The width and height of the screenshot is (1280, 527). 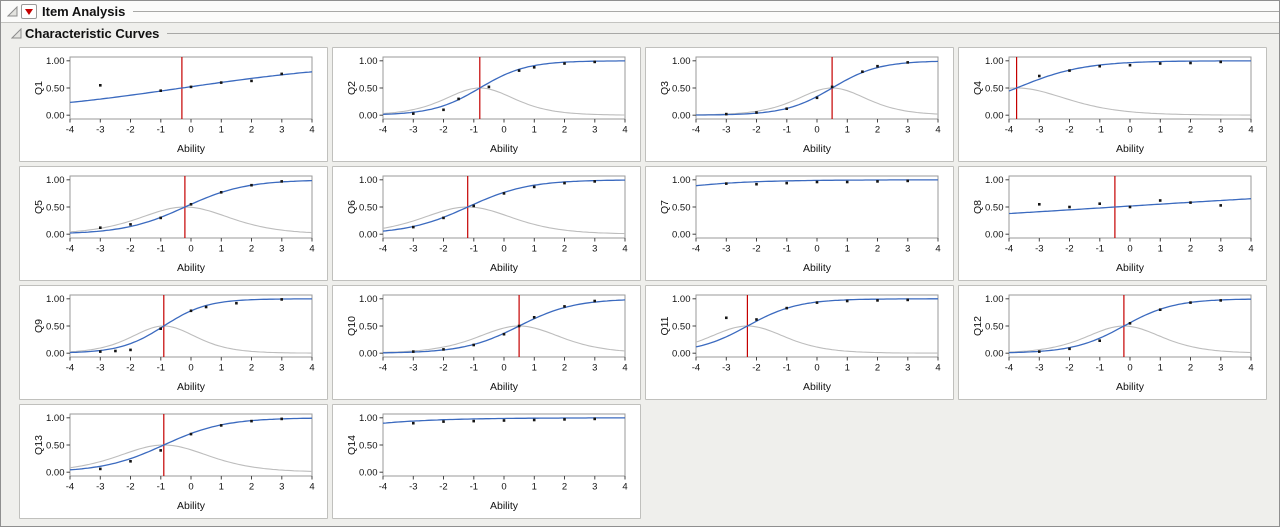 What do you see at coordinates (665, 325) in the screenshot?
I see `item-label: Q11` at bounding box center [665, 325].